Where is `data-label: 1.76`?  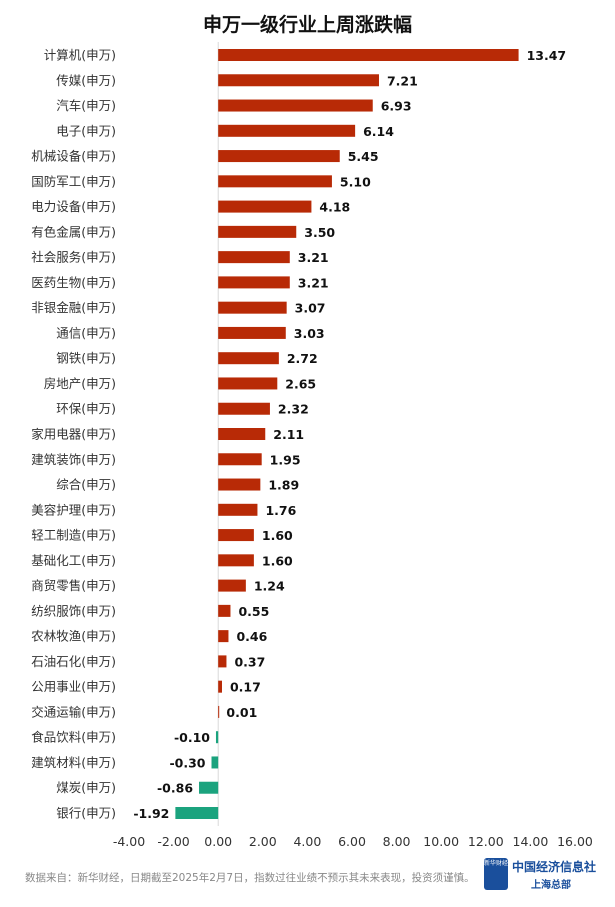
data-label: 1.76 is located at coordinates (280, 510).